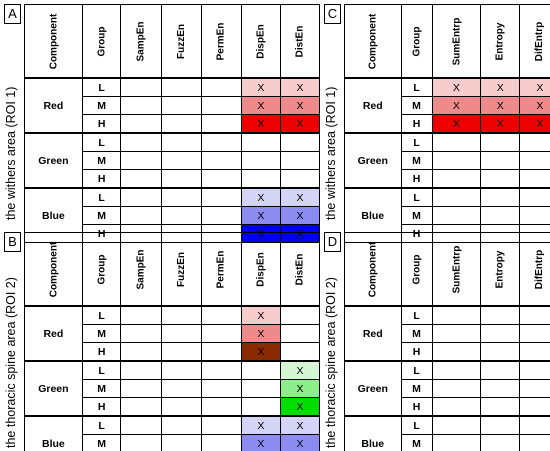 The width and height of the screenshot is (550, 451). Describe the element at coordinates (172, 105) in the screenshot. I see `table-row: Red L X X` at that location.